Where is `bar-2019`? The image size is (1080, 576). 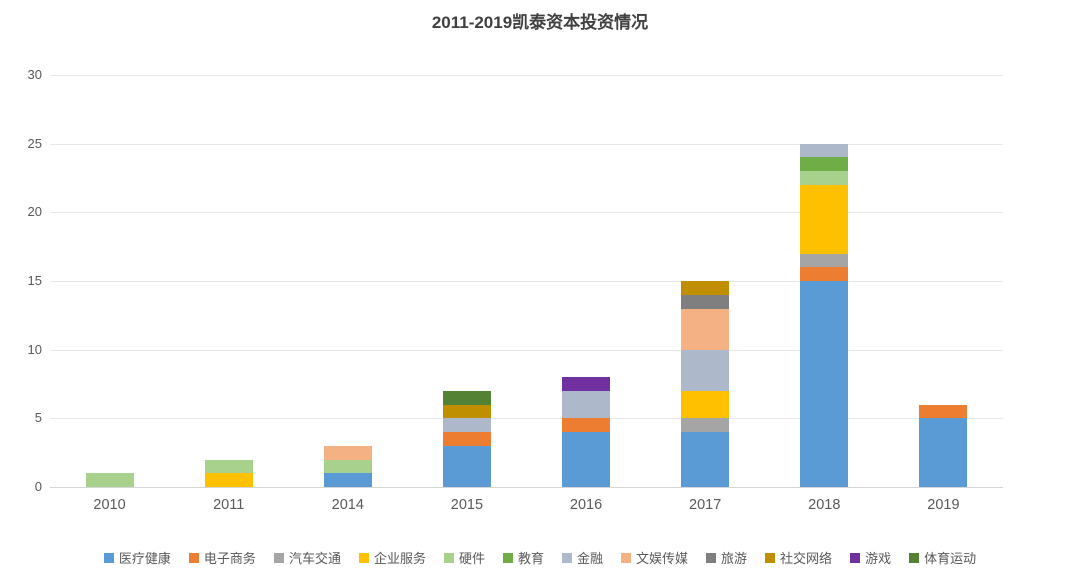
bar-2019 is located at coordinates (943, 445).